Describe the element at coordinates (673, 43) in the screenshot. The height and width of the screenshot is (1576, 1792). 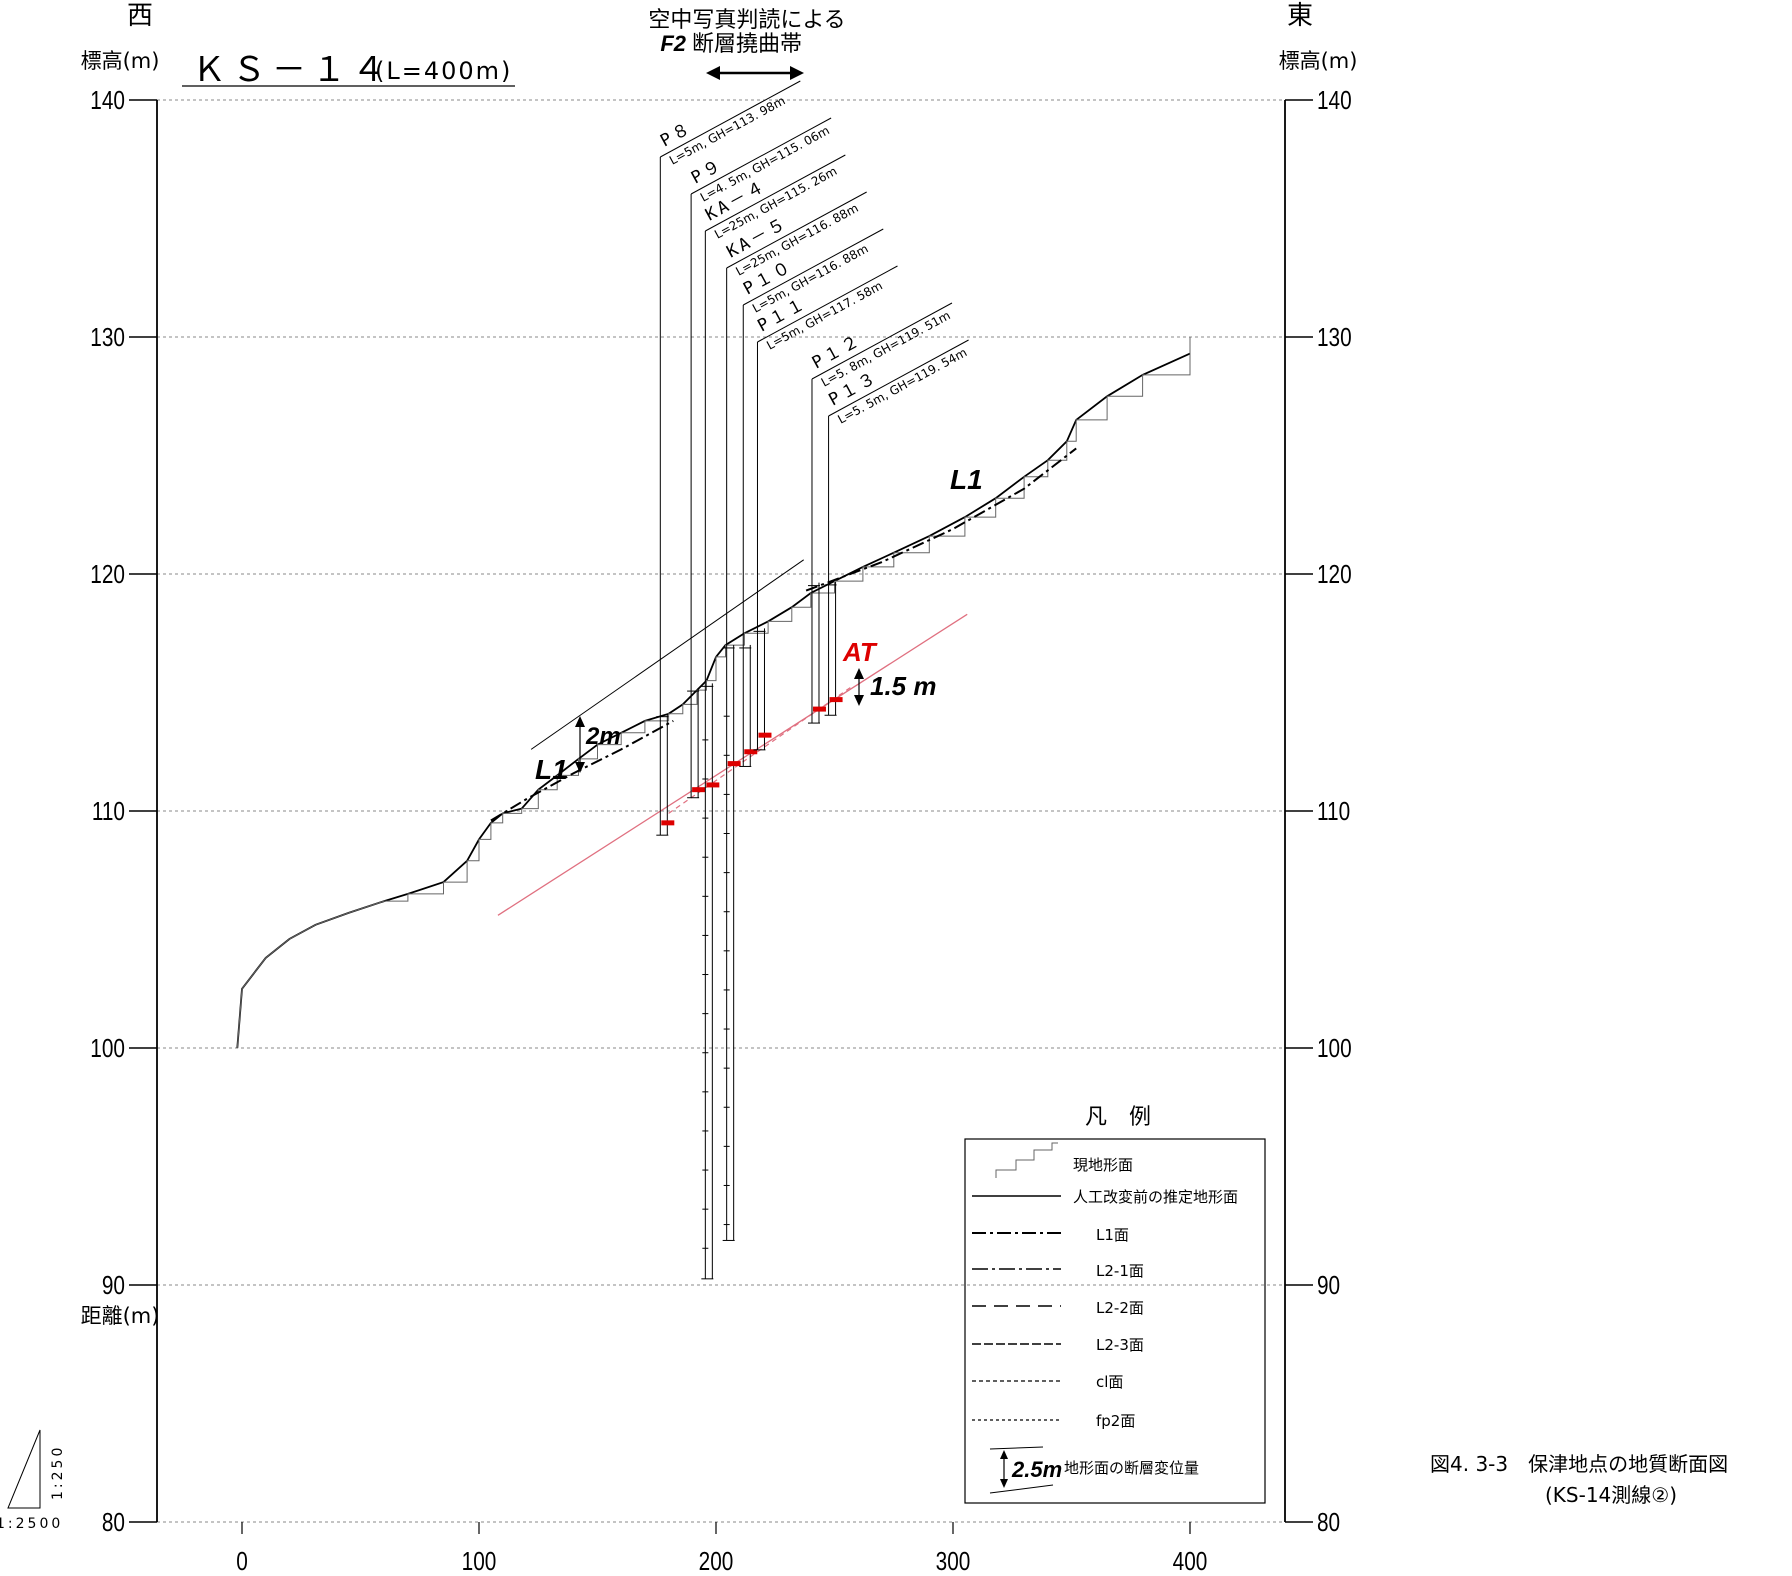
I see `fault-name: F2` at that location.